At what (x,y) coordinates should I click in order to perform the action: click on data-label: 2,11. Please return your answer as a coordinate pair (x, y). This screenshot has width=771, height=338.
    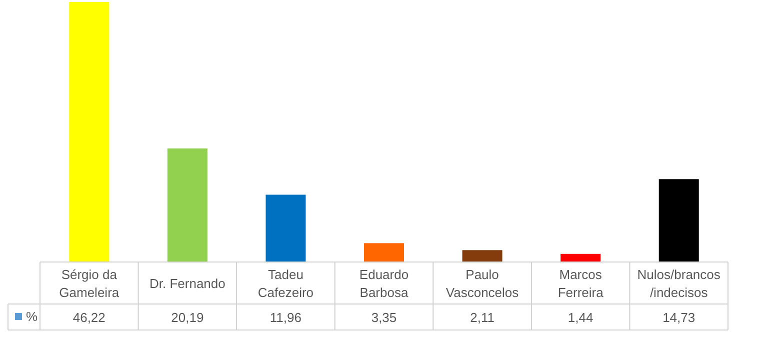
    Looking at the image, I should click on (482, 317).